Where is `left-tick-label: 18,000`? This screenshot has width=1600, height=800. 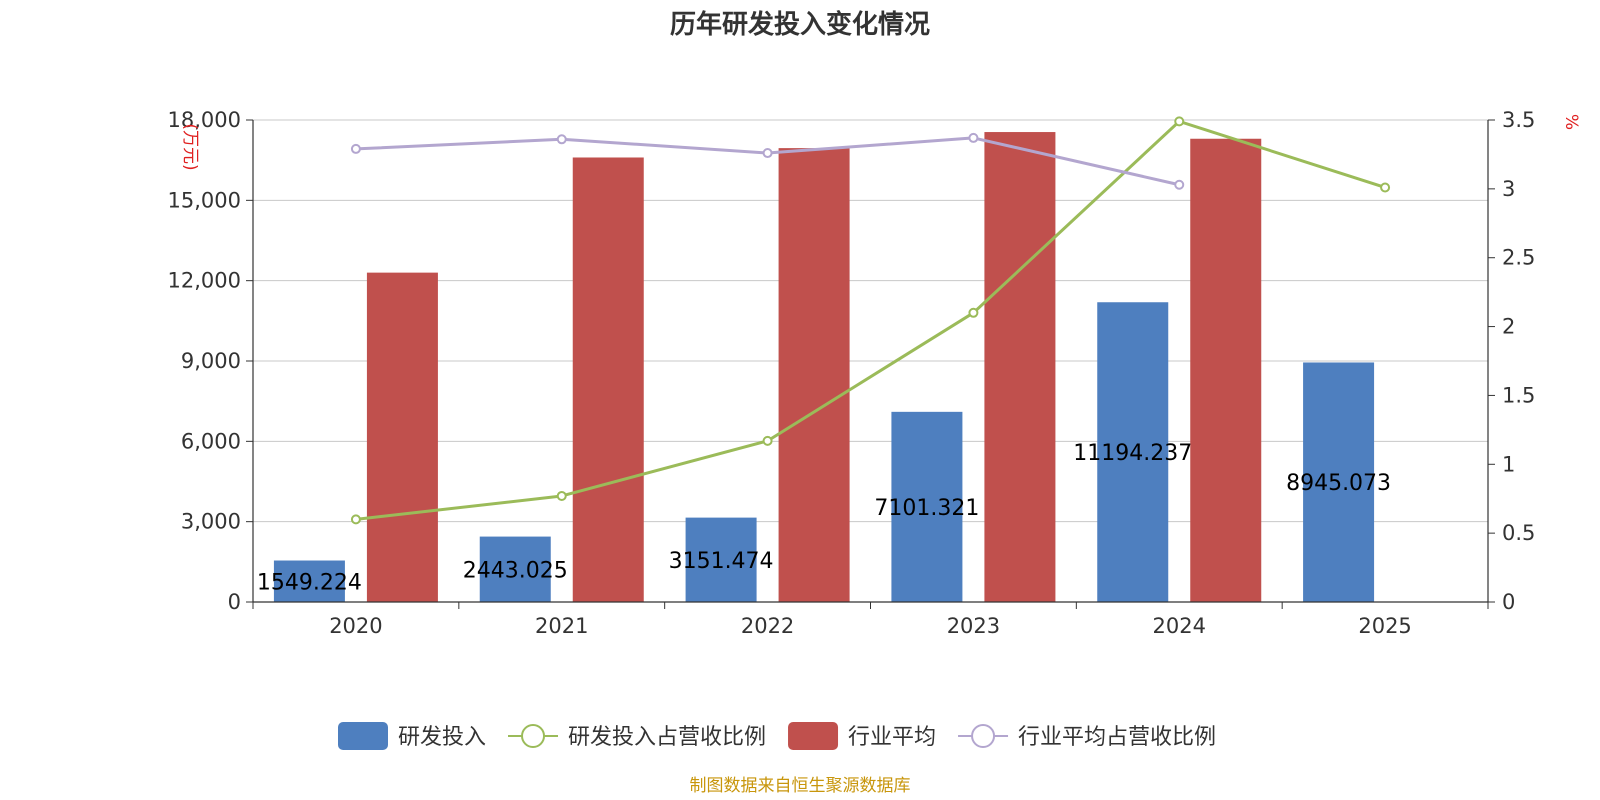 left-tick-label: 18,000 is located at coordinates (204, 120).